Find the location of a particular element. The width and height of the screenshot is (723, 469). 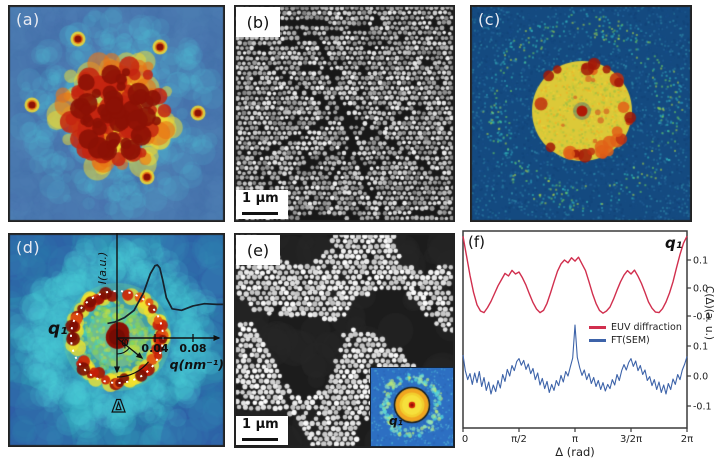

panel-a: (a) is located at coordinates (116, 113).